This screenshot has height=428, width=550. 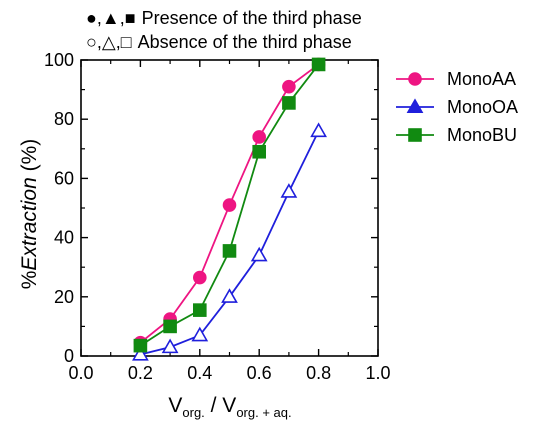 I want to click on legend-marker-monooa, so click(x=415, y=106).